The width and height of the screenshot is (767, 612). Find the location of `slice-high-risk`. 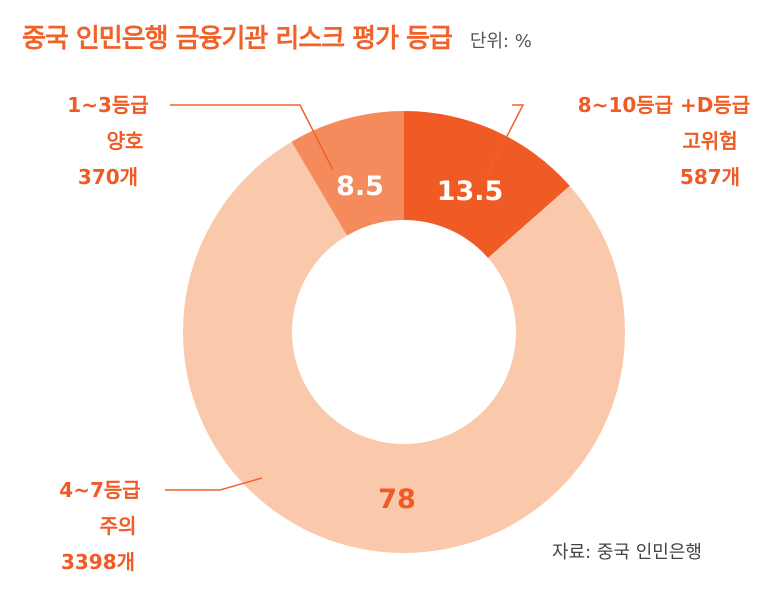

slice-high-risk is located at coordinates (487, 184).